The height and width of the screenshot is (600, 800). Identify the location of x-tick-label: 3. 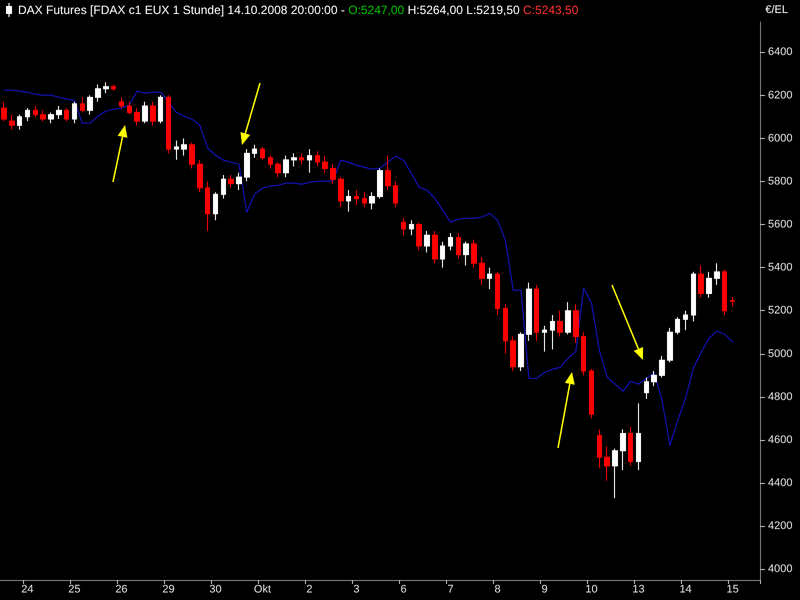
(356, 590).